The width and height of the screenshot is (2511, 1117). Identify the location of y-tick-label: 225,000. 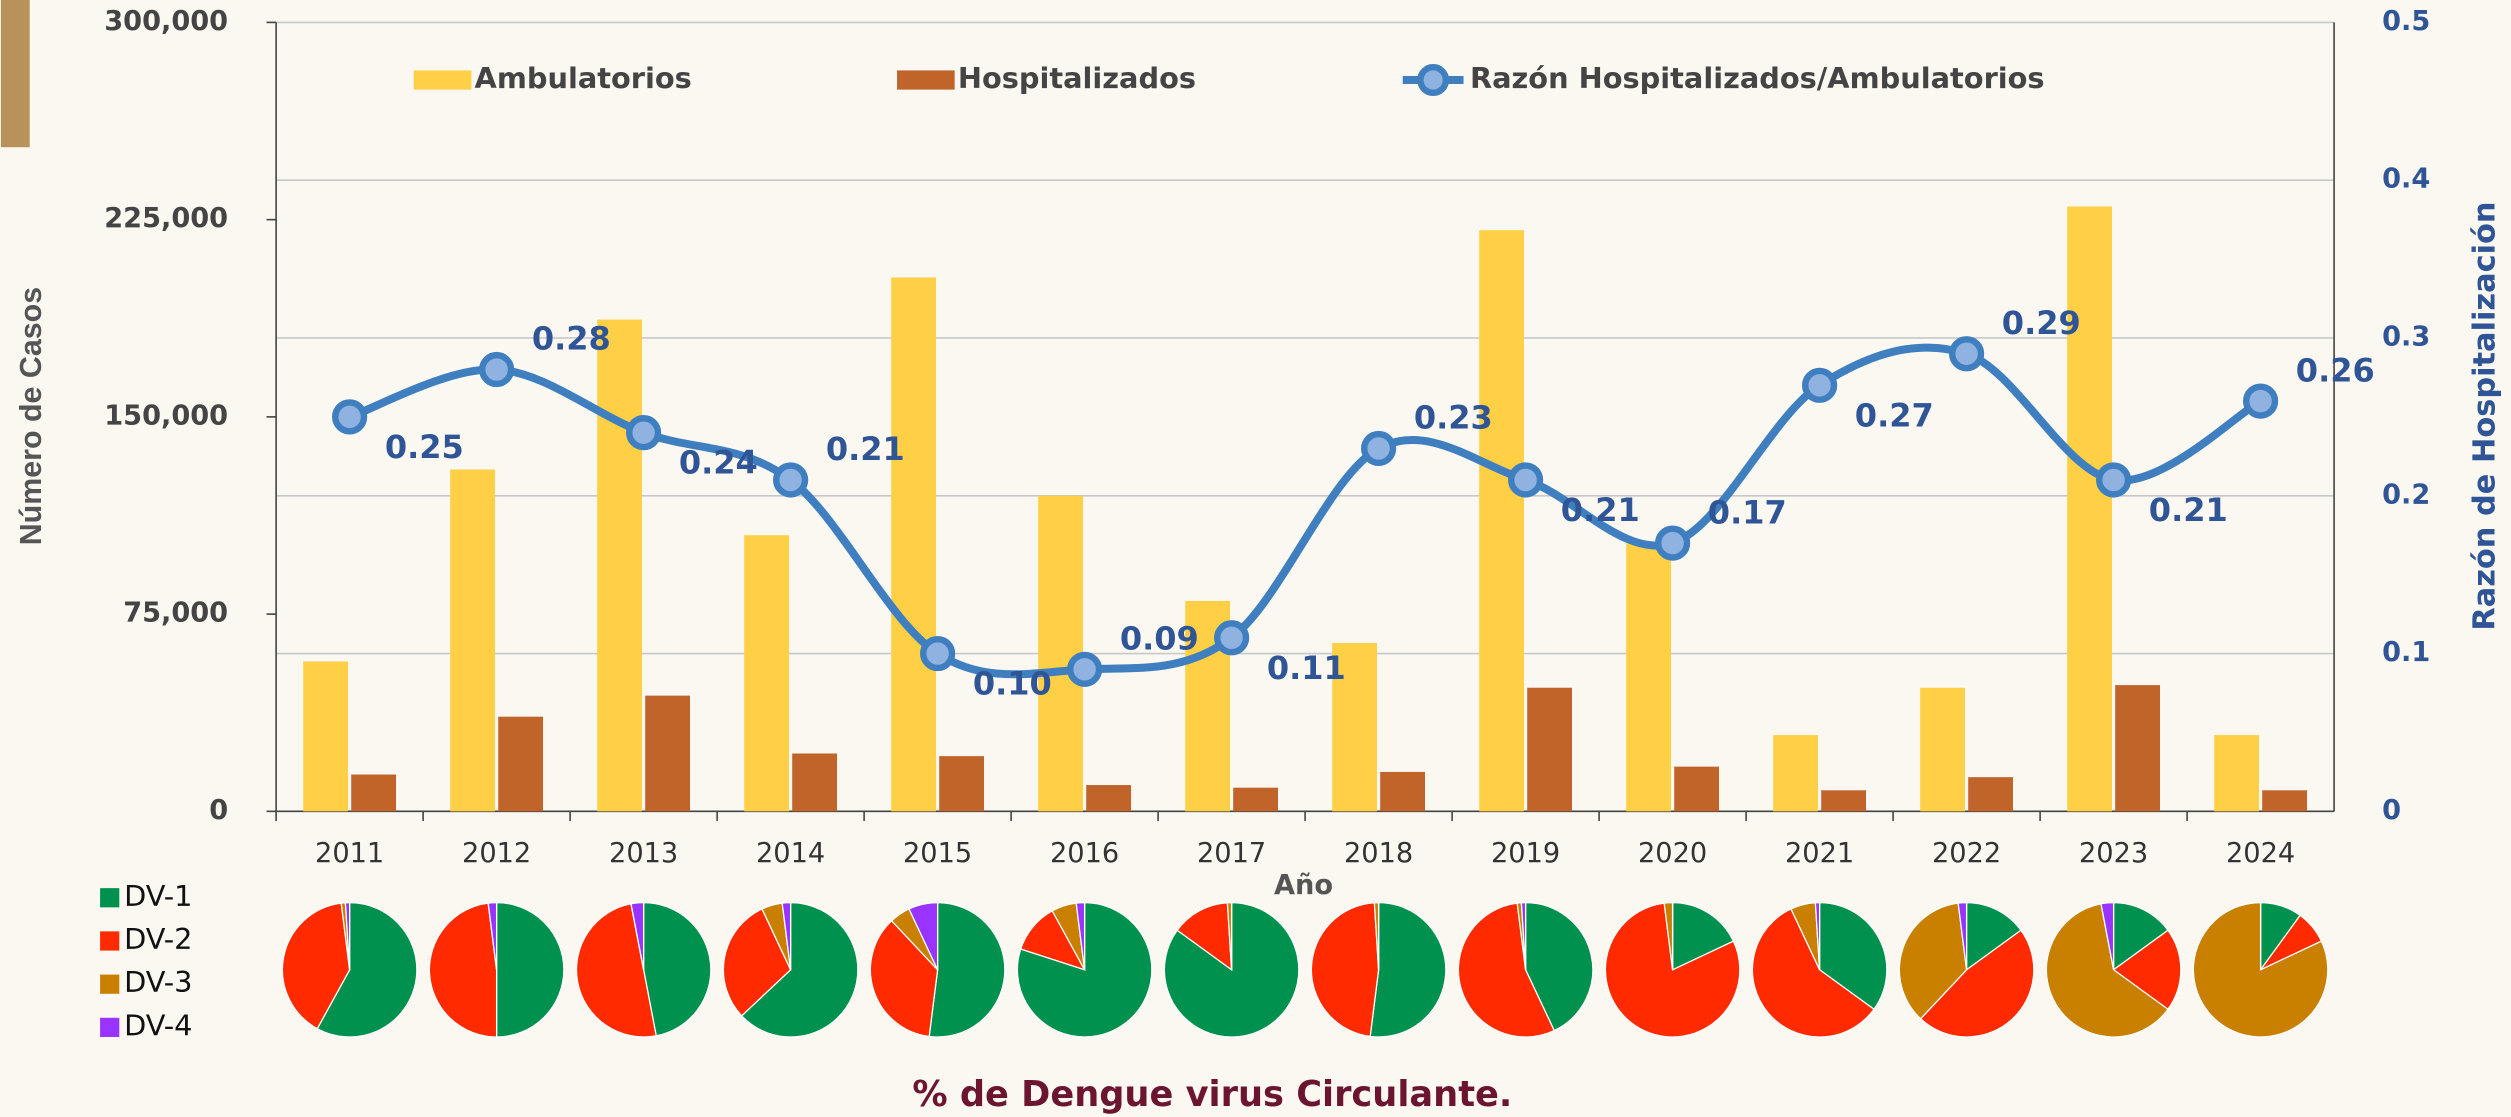
(166, 218).